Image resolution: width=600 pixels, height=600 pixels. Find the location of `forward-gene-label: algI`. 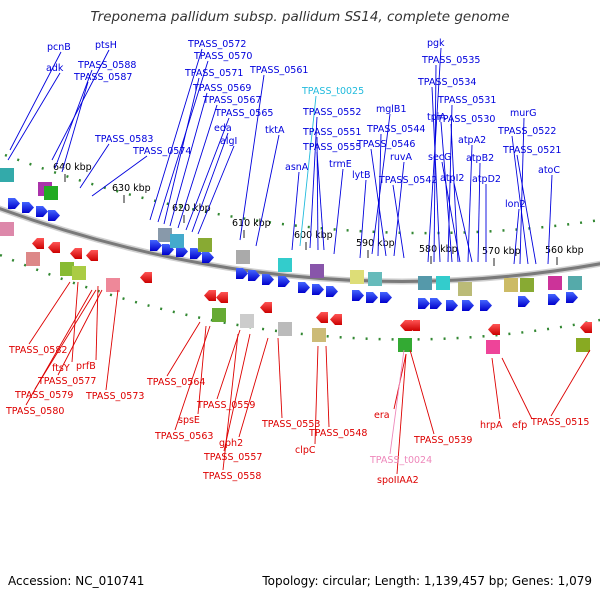

forward-gene-label: algI is located at coordinates (228, 141).